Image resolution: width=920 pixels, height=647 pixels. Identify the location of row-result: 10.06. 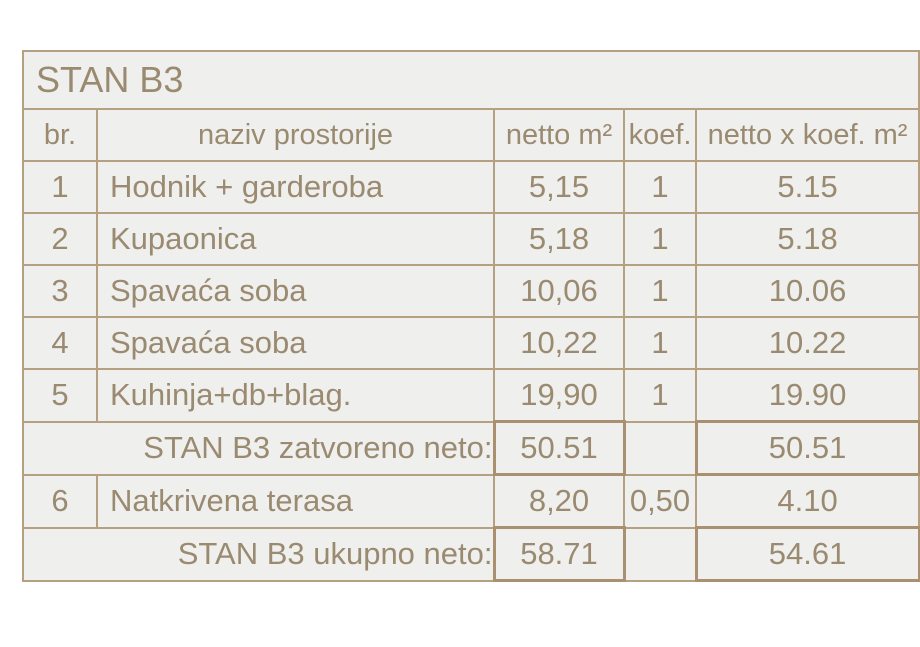
(807, 291).